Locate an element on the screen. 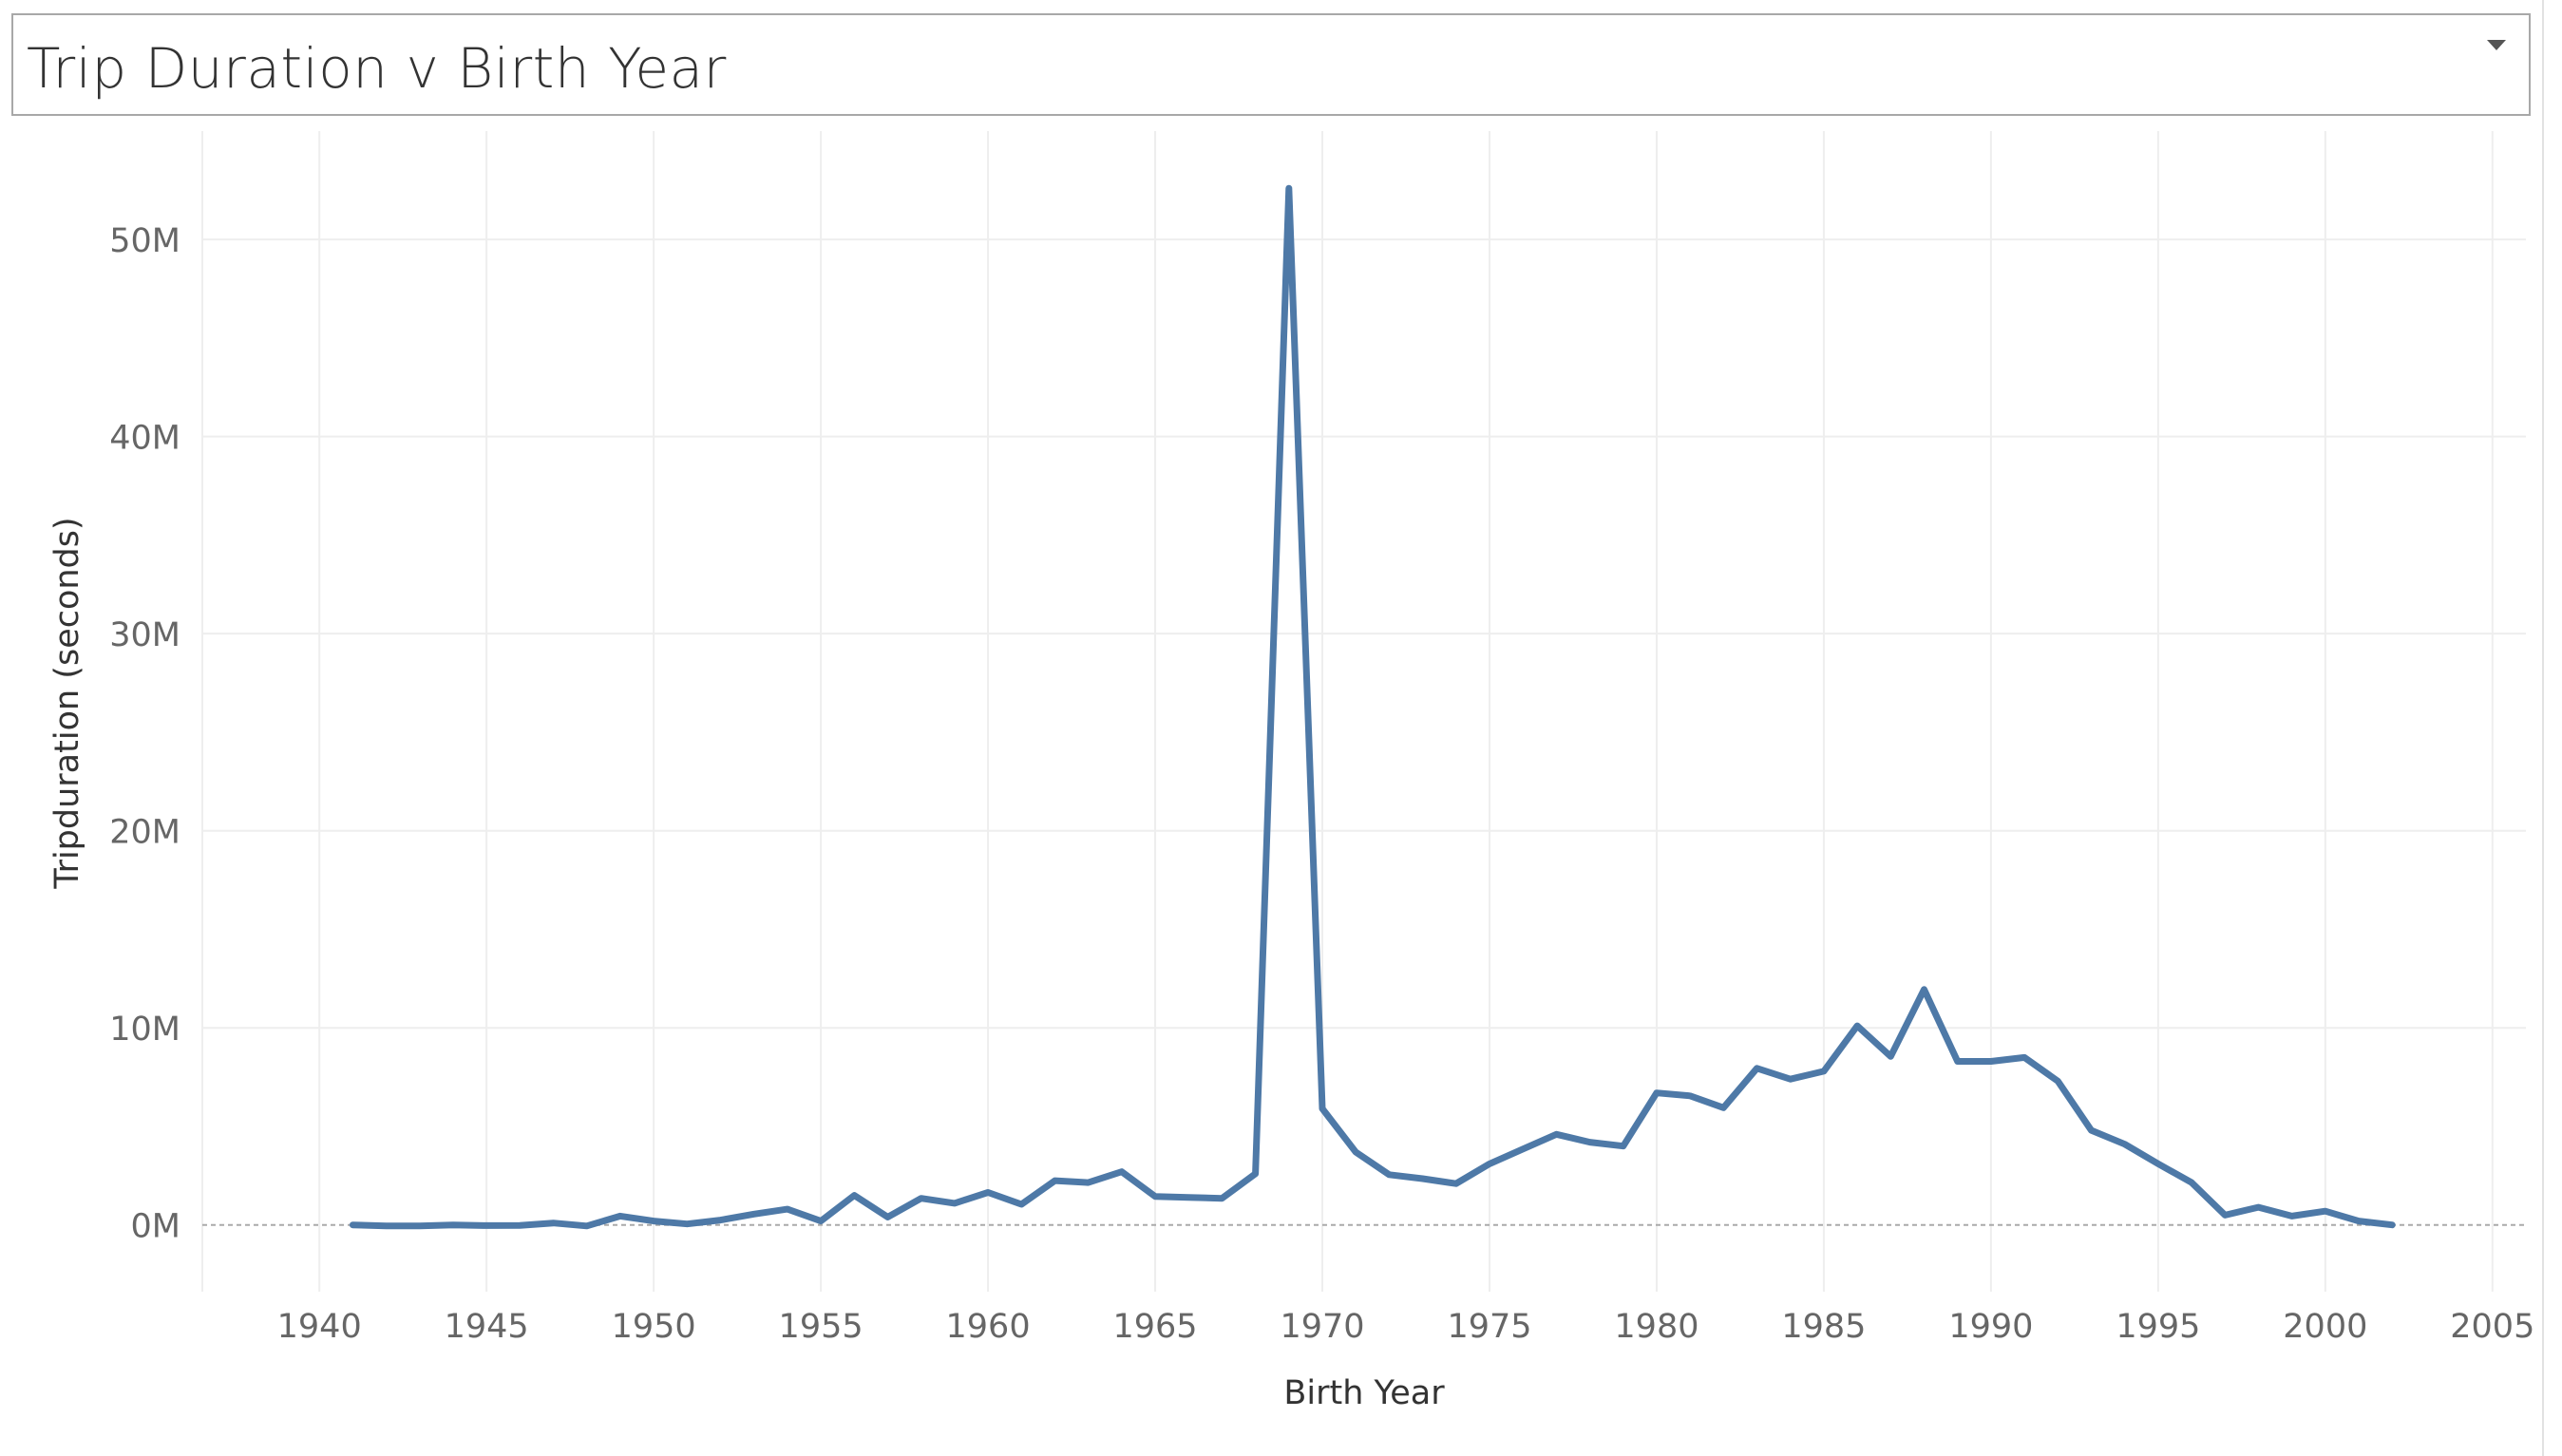 The height and width of the screenshot is (1456, 2562). x-tick-label: 1995 is located at coordinates (2158, 1327).